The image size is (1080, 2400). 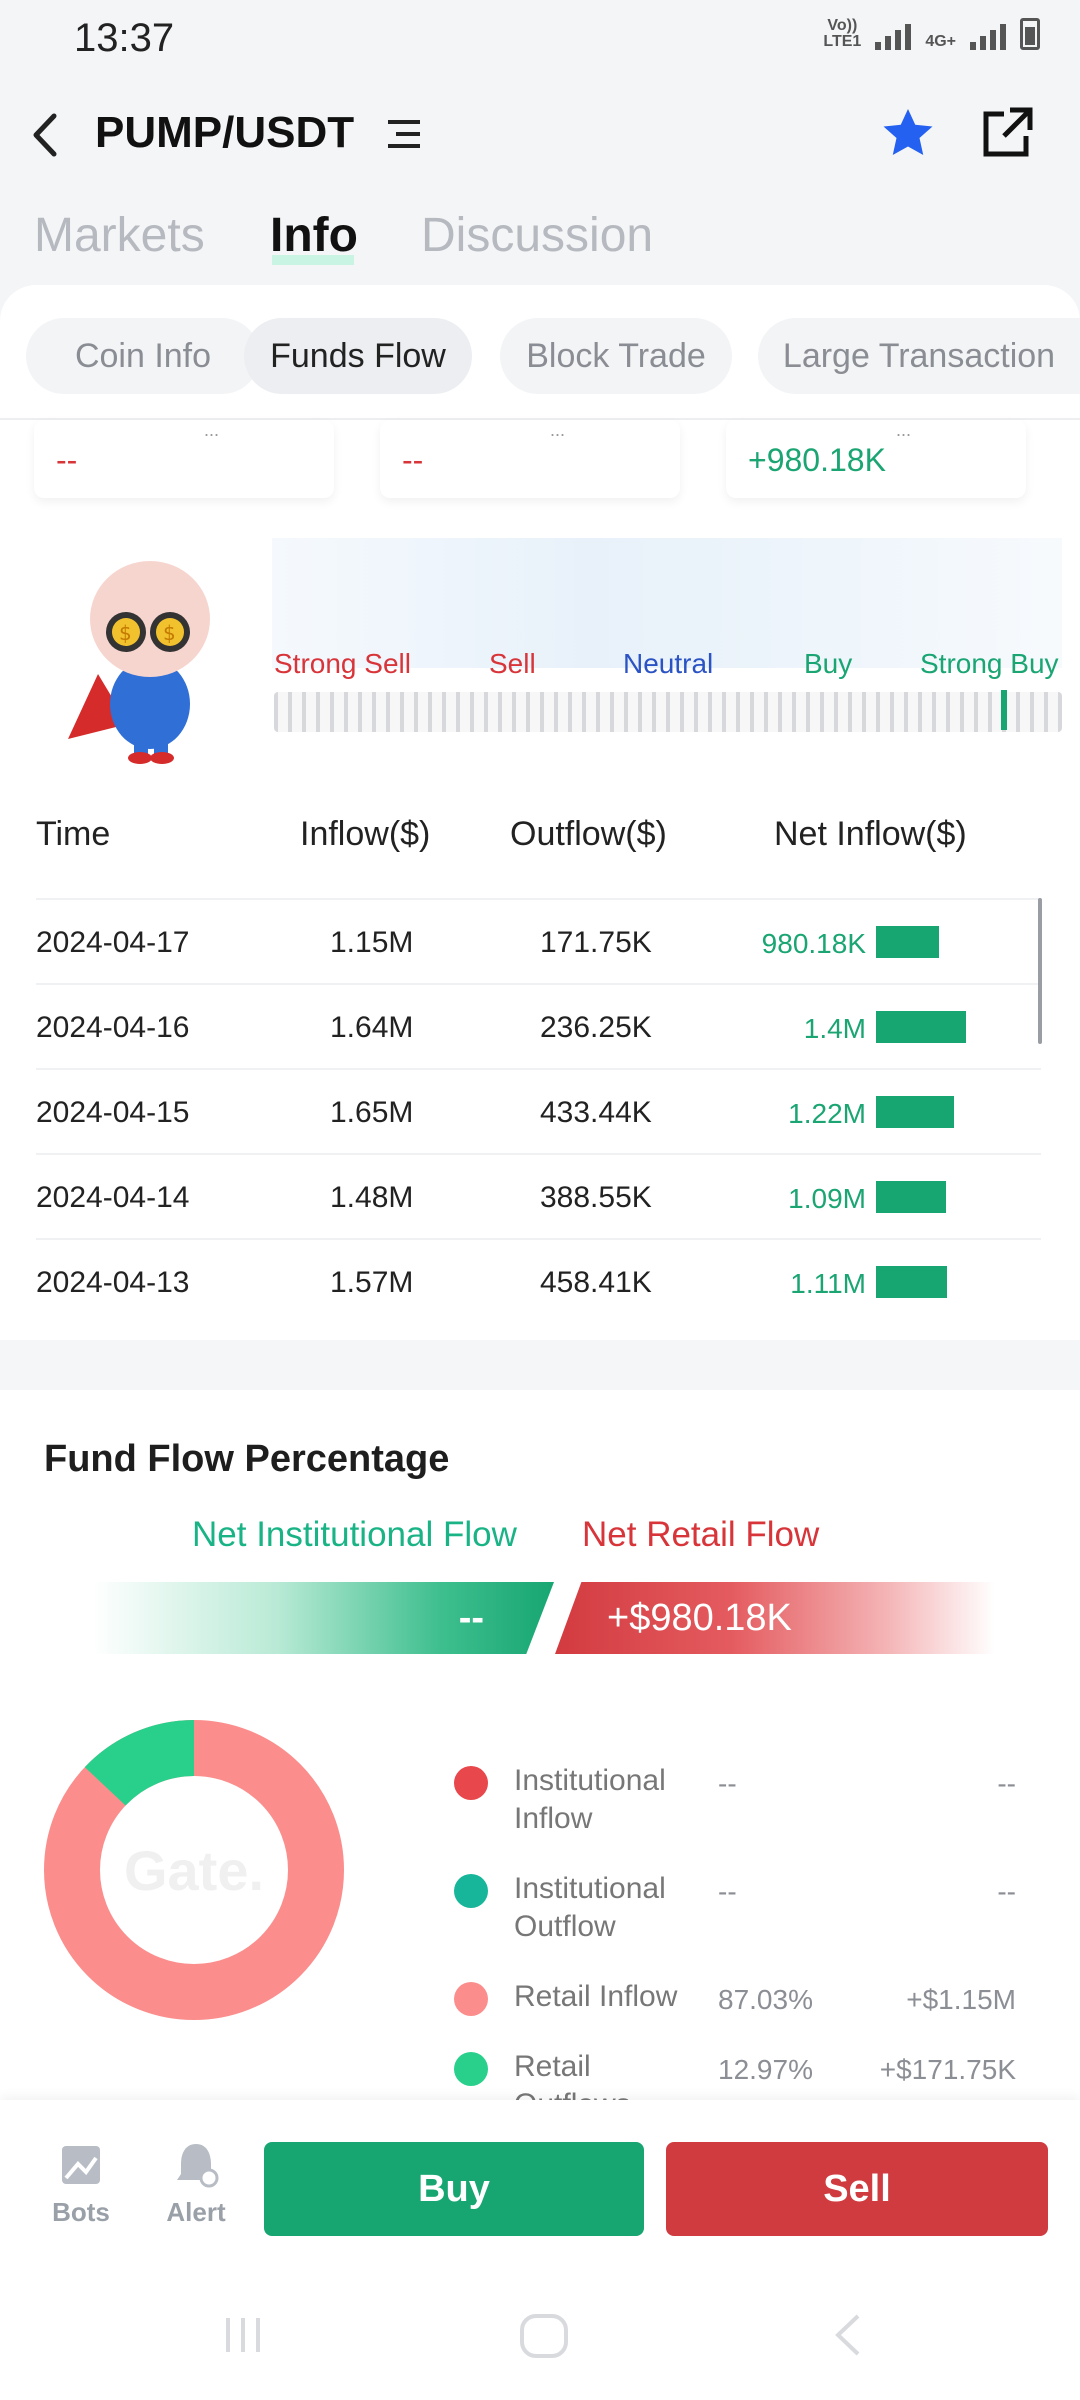 What do you see at coordinates (616, 356) in the screenshot?
I see `subtab-block-trade: Block Trade` at bounding box center [616, 356].